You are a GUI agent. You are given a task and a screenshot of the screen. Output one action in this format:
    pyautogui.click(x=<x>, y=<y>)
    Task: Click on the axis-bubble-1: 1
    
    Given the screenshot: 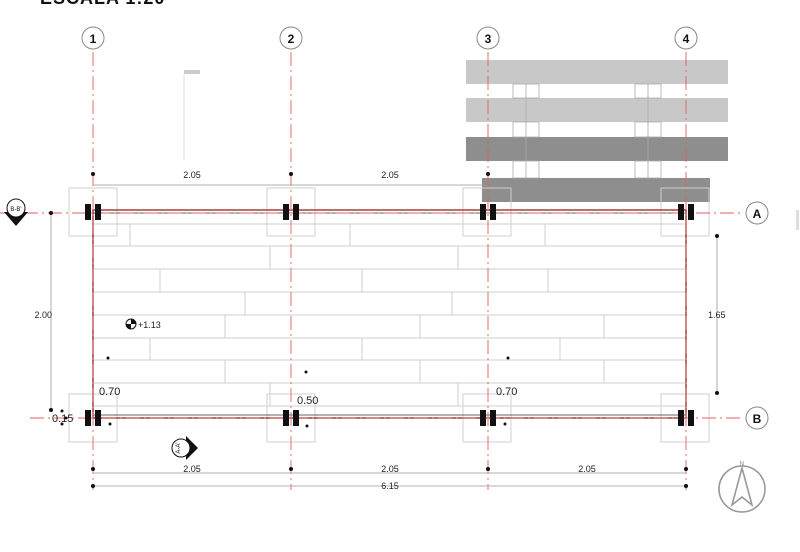 What is the action you would take?
    pyautogui.click(x=93, y=38)
    